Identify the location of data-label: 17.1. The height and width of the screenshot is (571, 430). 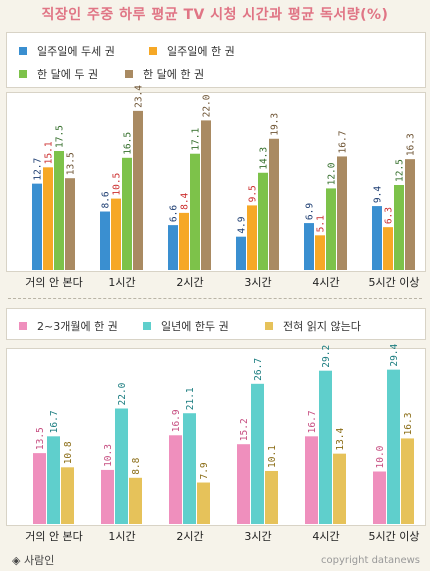
(196, 139).